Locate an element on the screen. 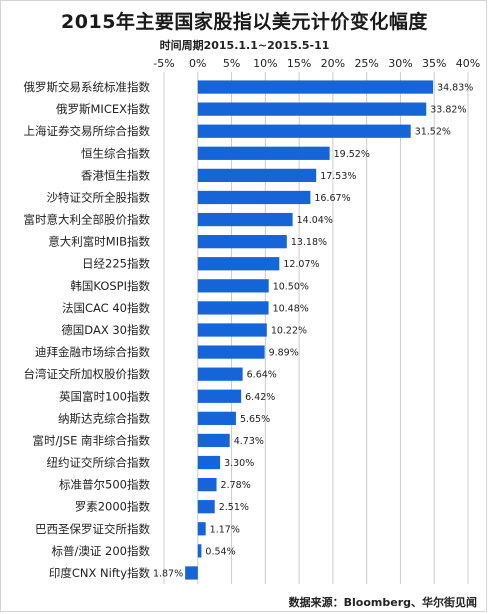 The height and width of the screenshot is (614, 489). data-label: 2.78% is located at coordinates (236, 485).